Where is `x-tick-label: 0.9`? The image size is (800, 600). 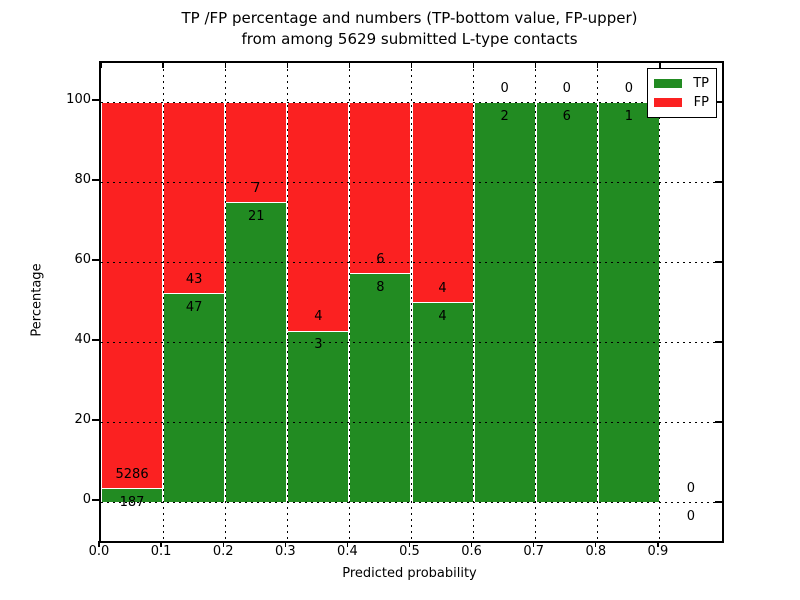
x-tick-label: 0.9 is located at coordinates (658, 551).